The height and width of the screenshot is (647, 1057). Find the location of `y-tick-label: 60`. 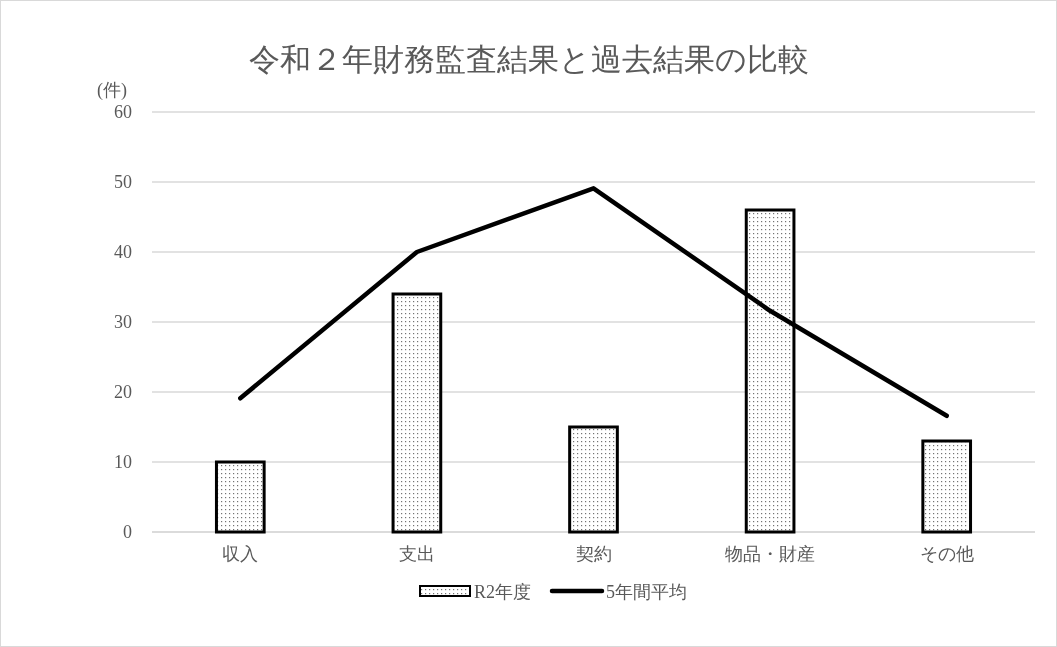

y-tick-label: 60 is located at coordinates (123, 112).